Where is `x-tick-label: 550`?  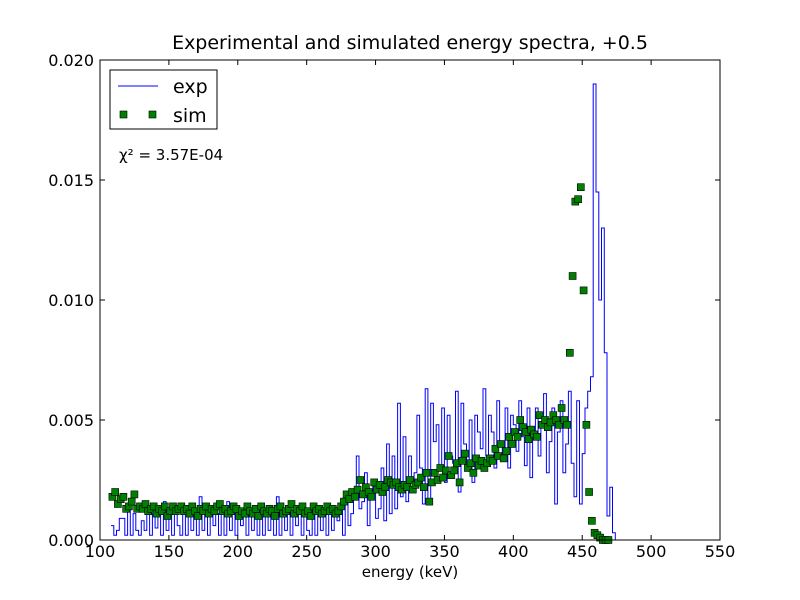 x-tick-label: 550 is located at coordinates (720, 551).